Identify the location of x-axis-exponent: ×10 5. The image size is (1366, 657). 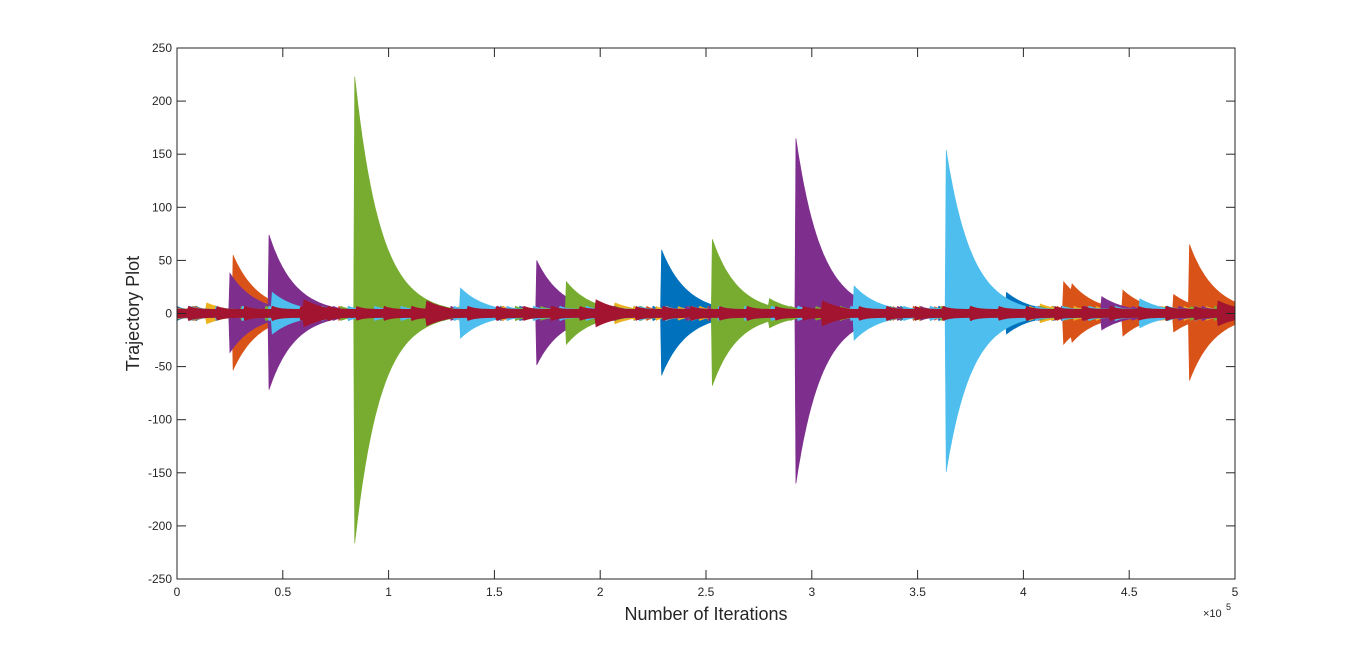
(1217, 611).